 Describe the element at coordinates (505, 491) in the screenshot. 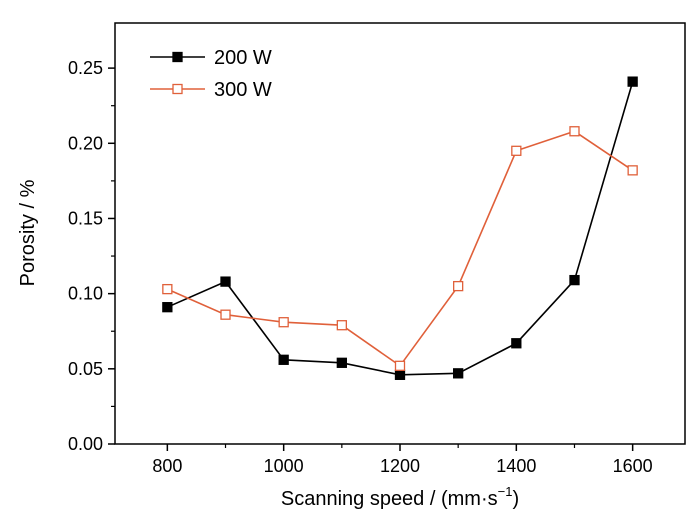

I see `x-axis-title-sup: −1` at that location.